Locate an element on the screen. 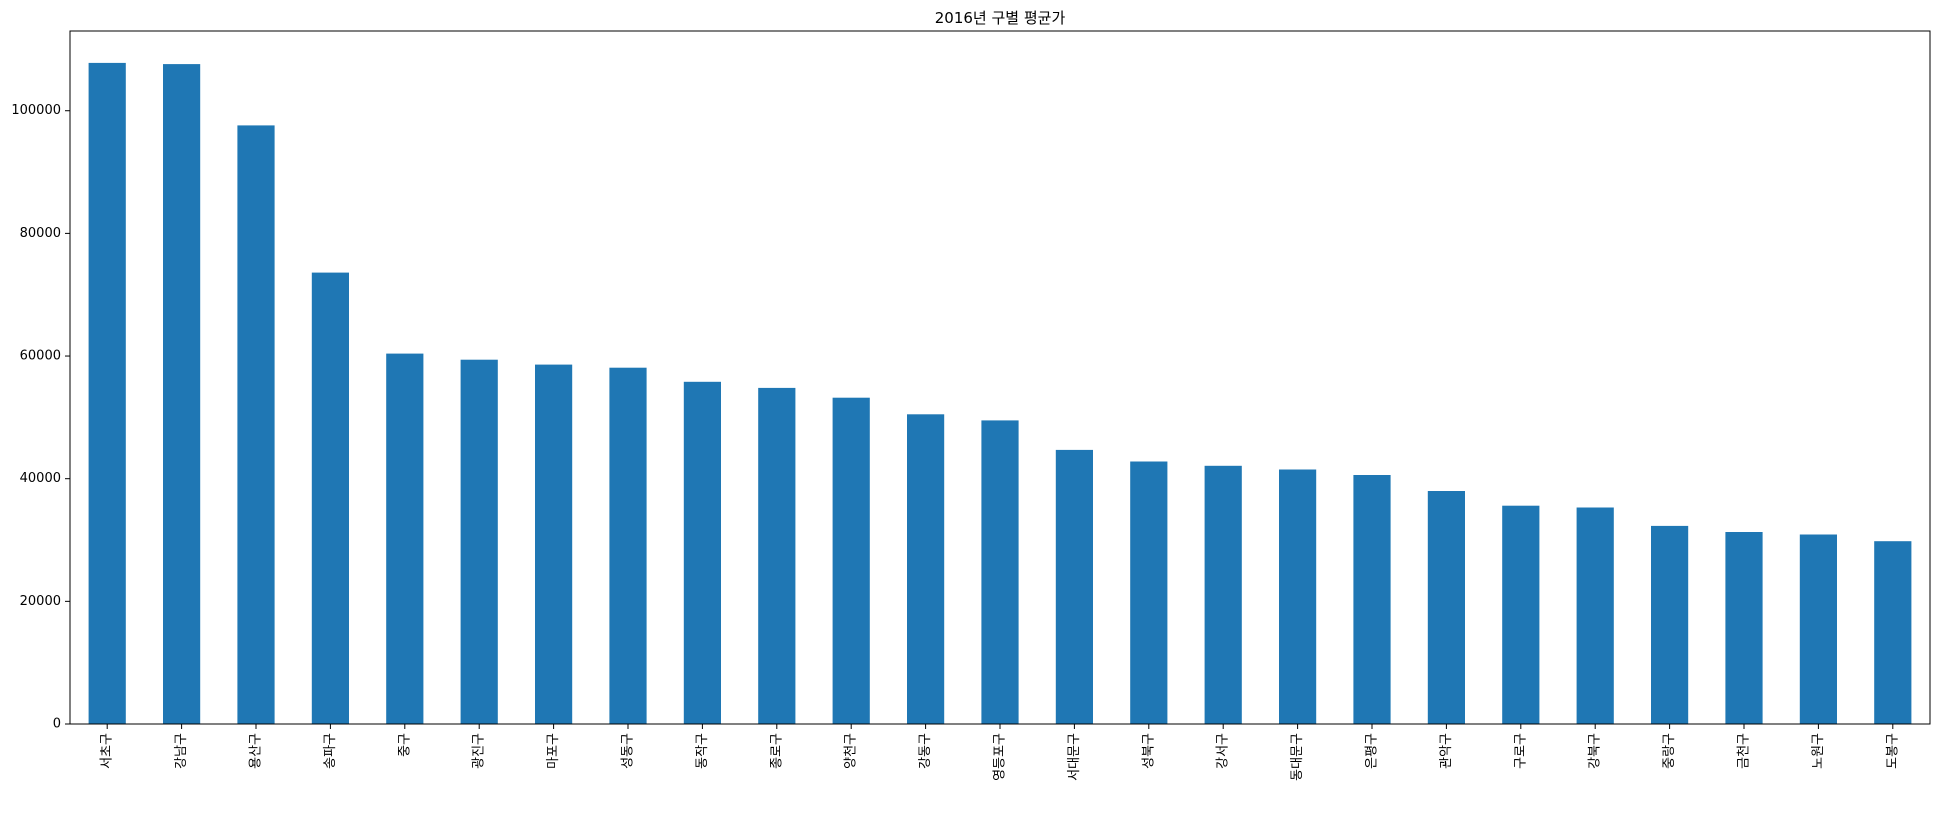 This screenshot has height=813, width=1938. x-tick-label-19: 구로구 is located at coordinates (1520, 751).